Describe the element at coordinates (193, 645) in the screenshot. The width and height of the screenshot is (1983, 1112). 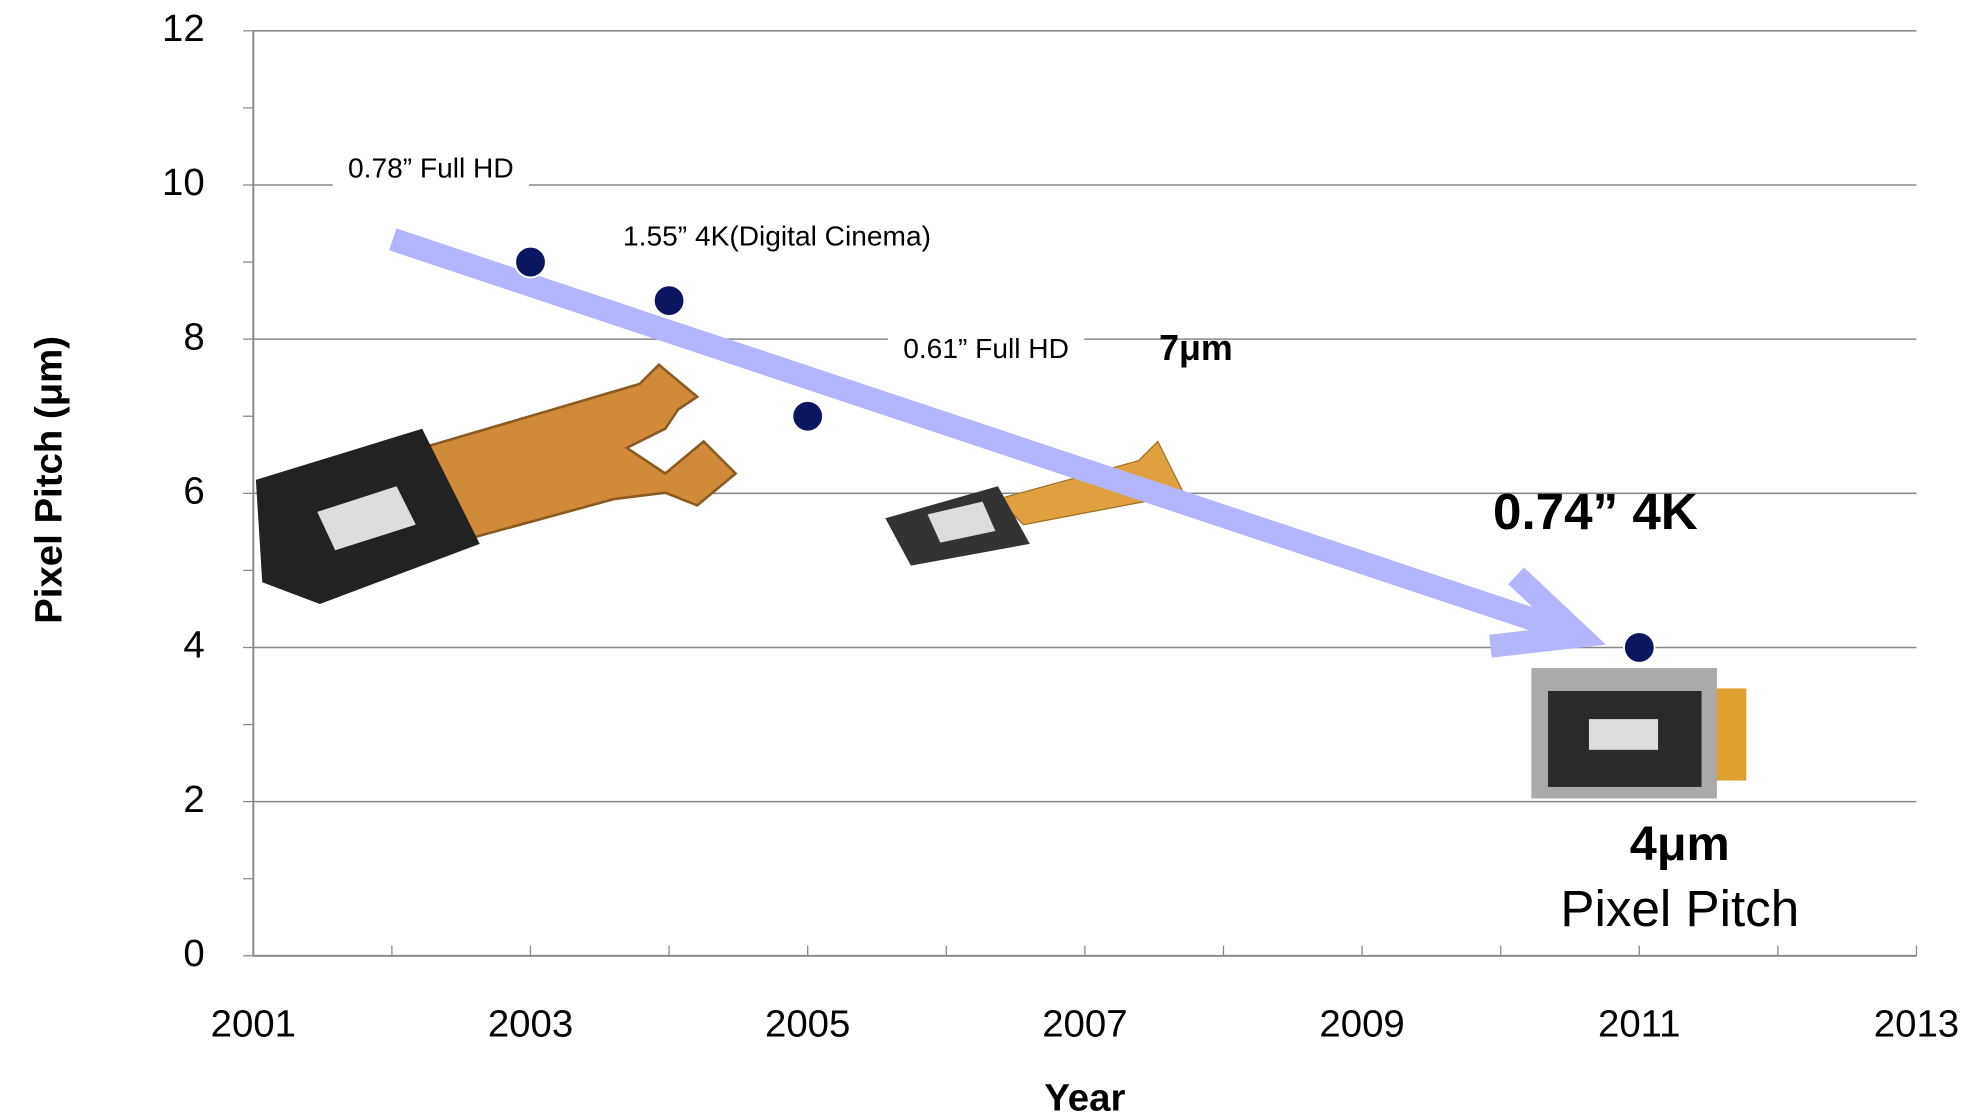
I see `y-tick-label: 4` at that location.